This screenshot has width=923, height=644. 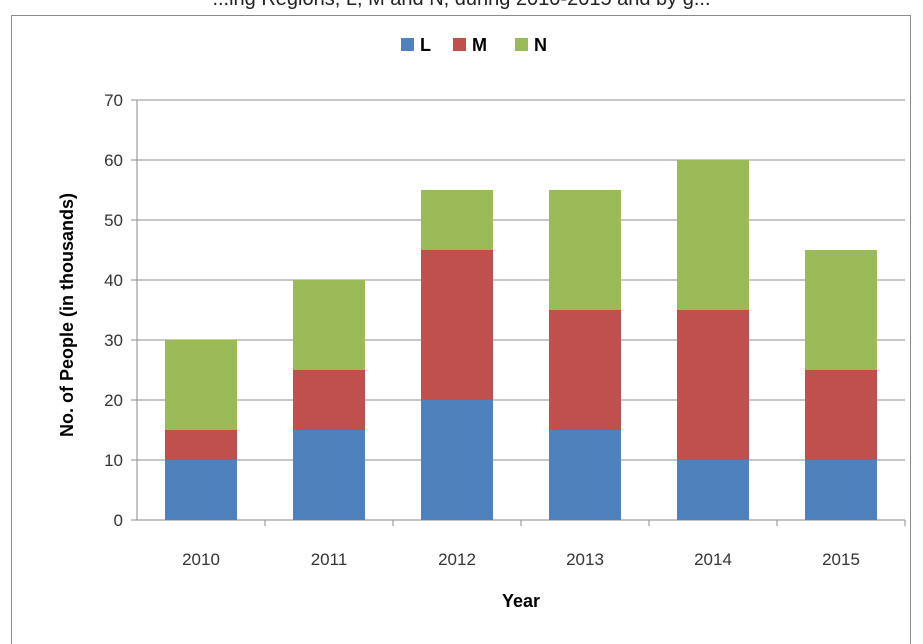 What do you see at coordinates (459, 44) in the screenshot?
I see `legend-swatch-M` at bounding box center [459, 44].